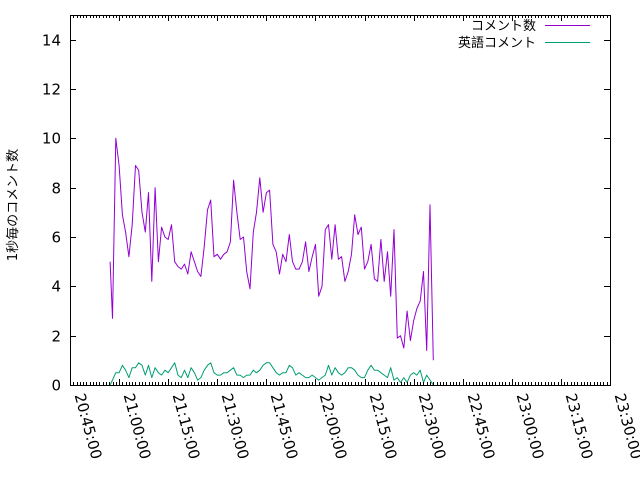 This screenshot has height=480, width=640. Describe the element at coordinates (432, 426) in the screenshot. I see `x-tick-label: 22:30:00` at that location.